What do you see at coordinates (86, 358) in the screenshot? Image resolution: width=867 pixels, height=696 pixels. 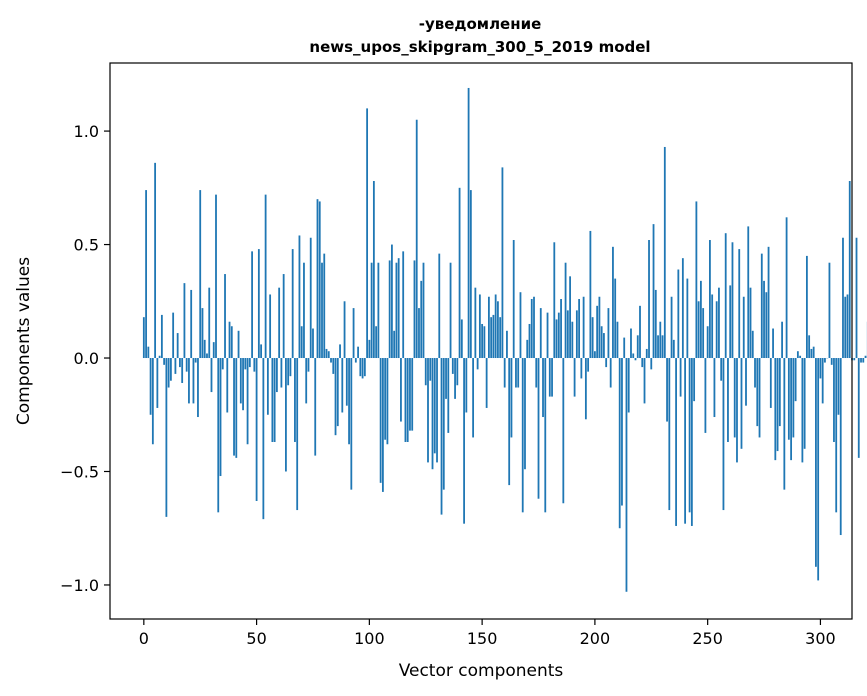 I see `y-tick-label: 0.0` at bounding box center [86, 358].